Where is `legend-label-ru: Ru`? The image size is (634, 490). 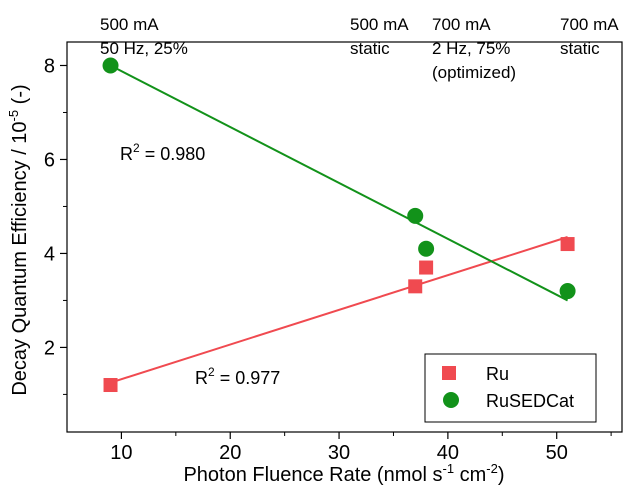
legend-label-ru: Ru is located at coordinates (497, 374).